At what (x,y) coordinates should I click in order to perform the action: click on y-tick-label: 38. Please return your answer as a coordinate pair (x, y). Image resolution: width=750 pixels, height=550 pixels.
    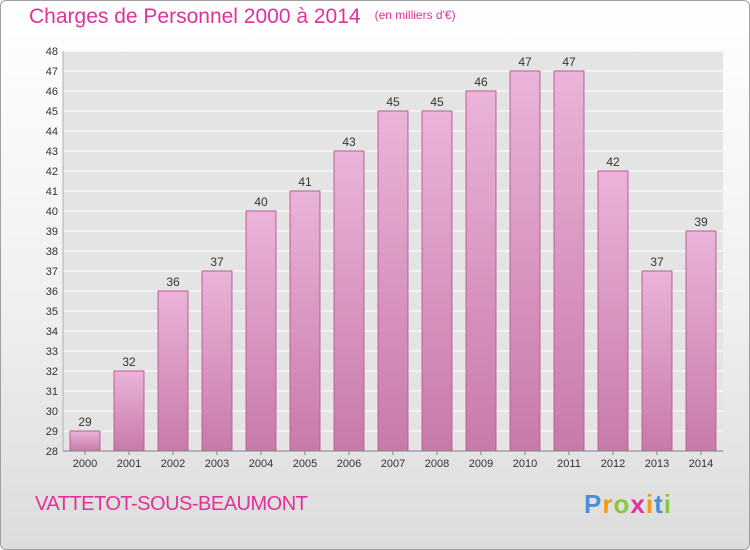
    Looking at the image, I should click on (52, 252).